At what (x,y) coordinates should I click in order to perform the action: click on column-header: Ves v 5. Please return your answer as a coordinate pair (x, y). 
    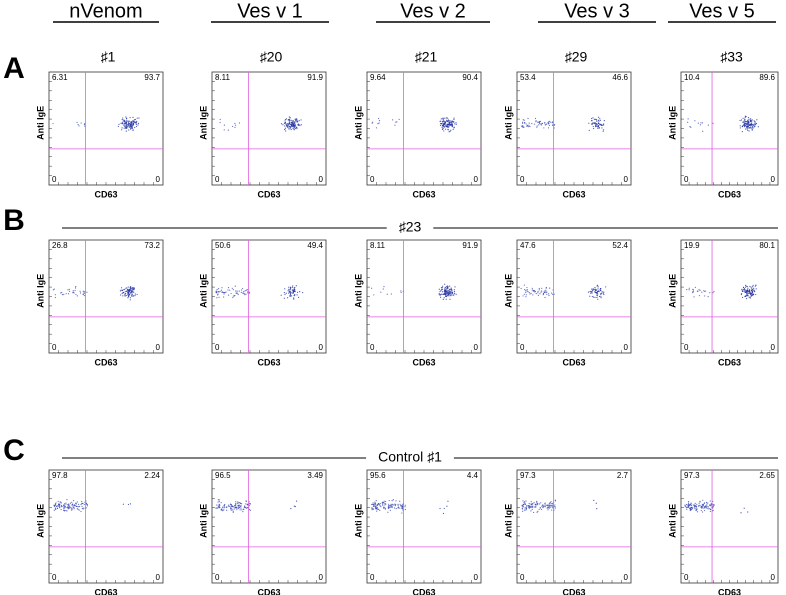
    Looking at the image, I should click on (722, 11).